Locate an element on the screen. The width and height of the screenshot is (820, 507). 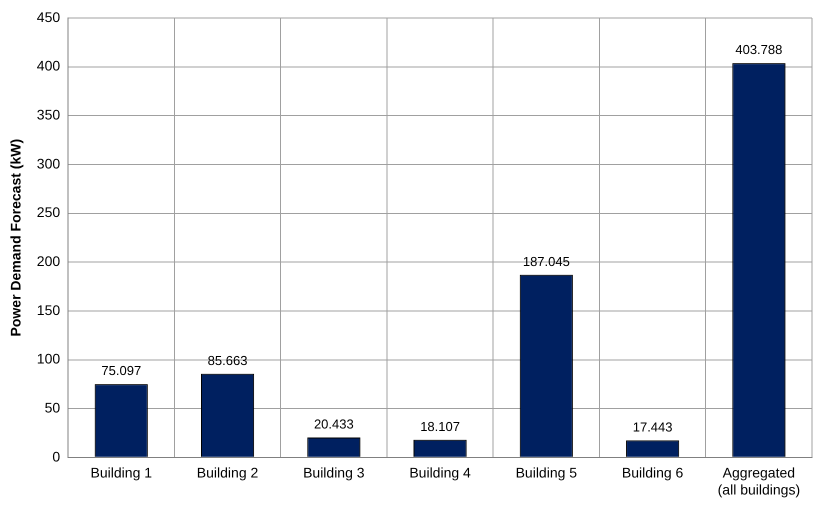
x-tick-label: Building 6 is located at coordinates (653, 472).